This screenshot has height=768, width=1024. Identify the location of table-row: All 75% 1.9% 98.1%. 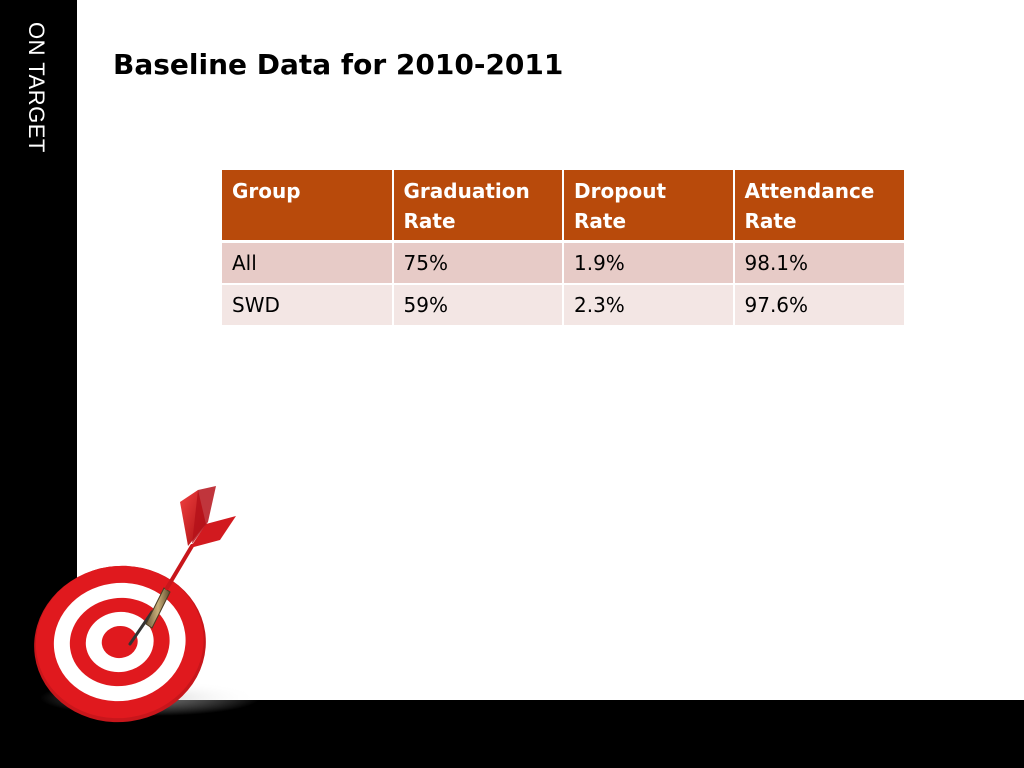
(563, 263).